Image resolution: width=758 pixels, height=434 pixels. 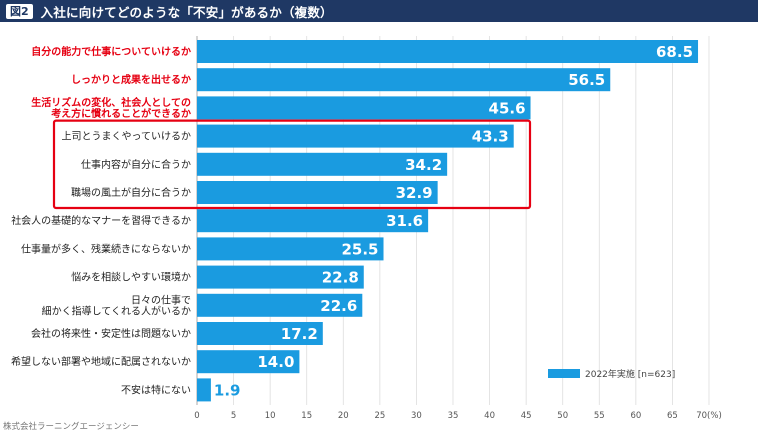 I want to click on category-label-0: 自分の能力で仕事についていけるか, so click(x=111, y=51).